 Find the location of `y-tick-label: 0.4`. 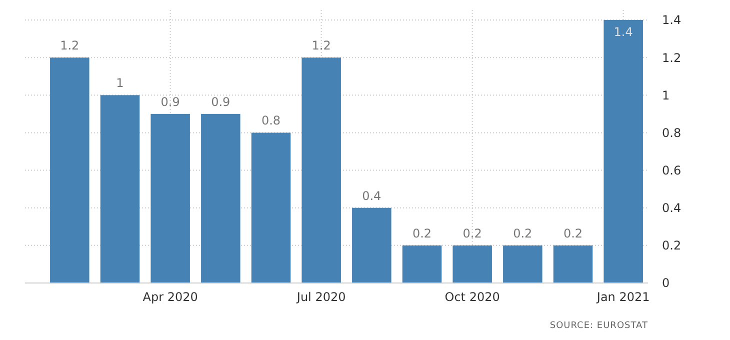

y-tick-label: 0.4 is located at coordinates (672, 208).